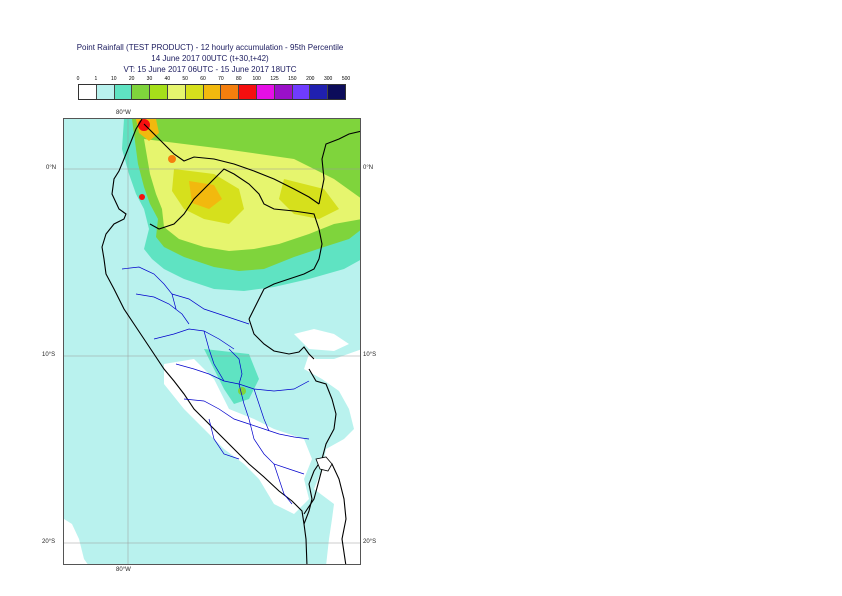 The width and height of the screenshot is (842, 596). I want to click on peru-brazil-border, so click(281, 339).